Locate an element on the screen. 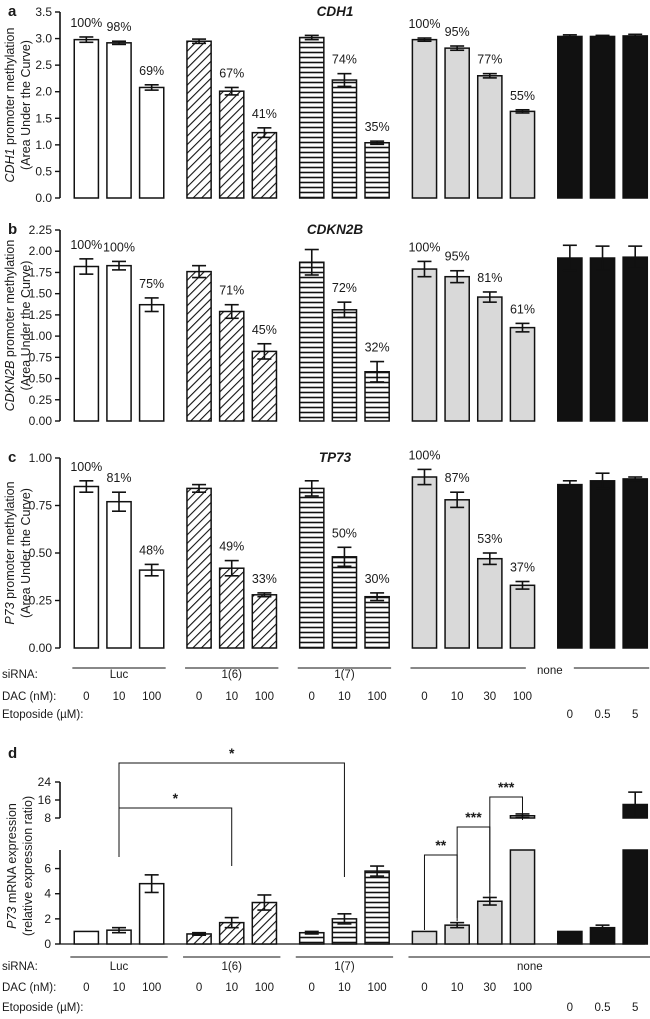  y-tick-label: 0.00 is located at coordinates (41, 421).